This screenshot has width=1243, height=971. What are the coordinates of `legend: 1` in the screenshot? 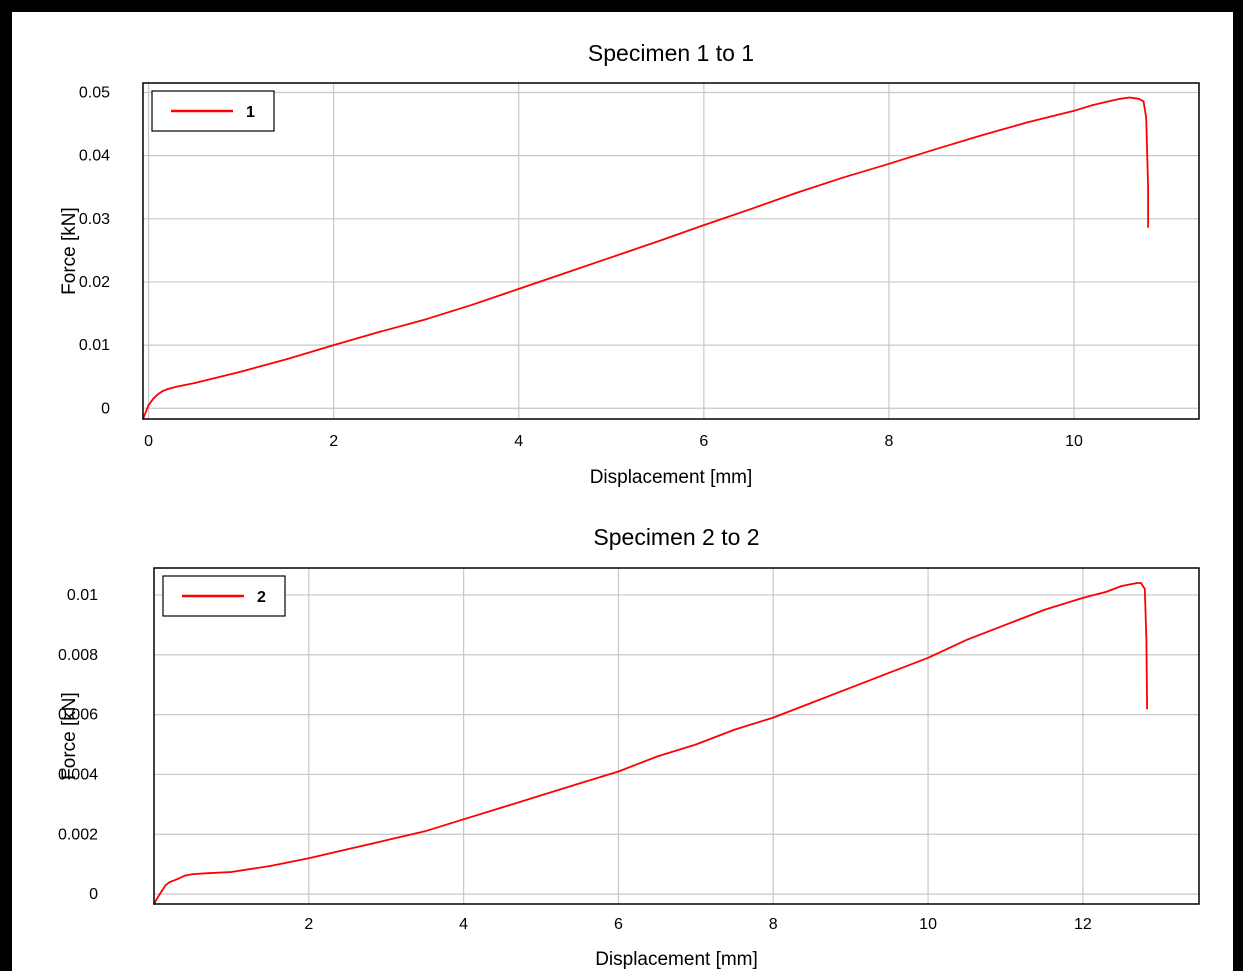 It's located at (213, 111).